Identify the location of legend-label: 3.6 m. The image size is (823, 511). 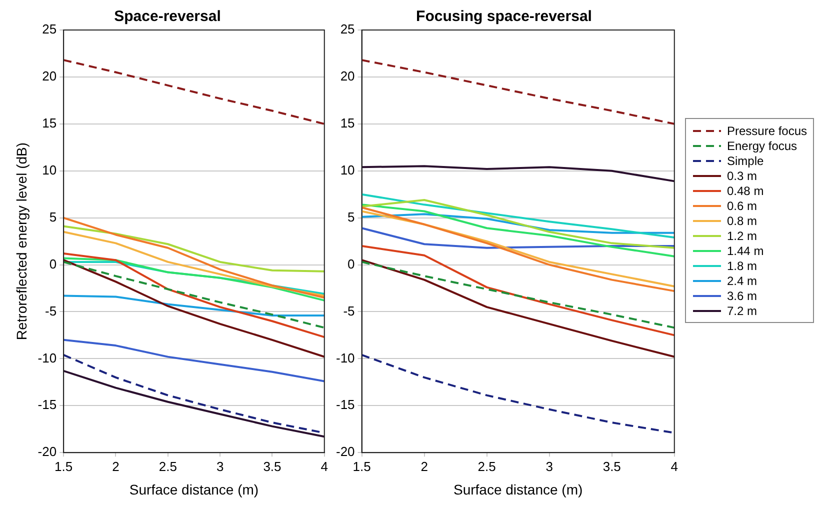
(742, 295).